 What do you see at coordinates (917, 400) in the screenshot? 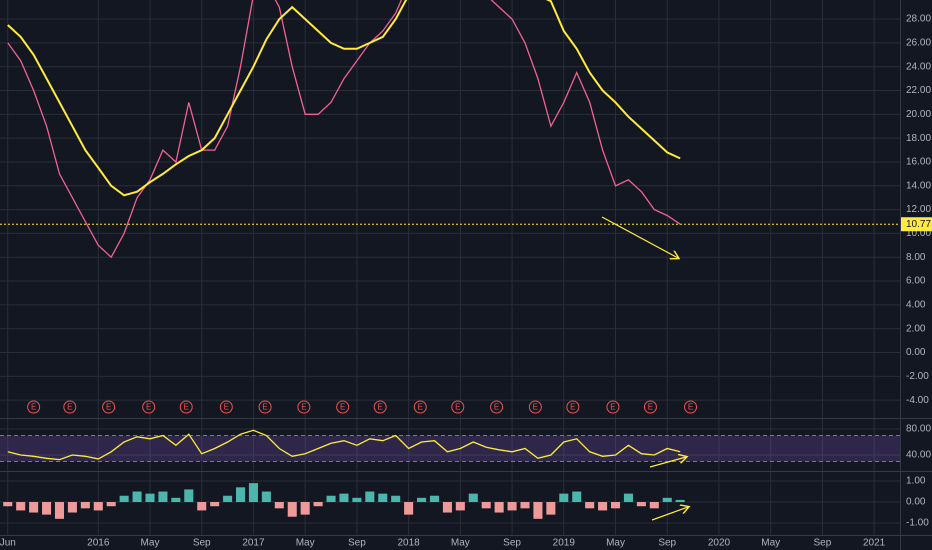
I see `y-tick-label: -4.00` at bounding box center [917, 400].